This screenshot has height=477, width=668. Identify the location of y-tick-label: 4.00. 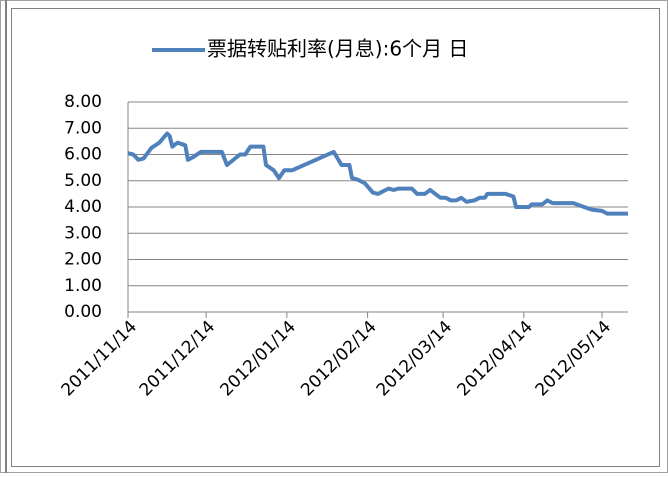
(83, 207).